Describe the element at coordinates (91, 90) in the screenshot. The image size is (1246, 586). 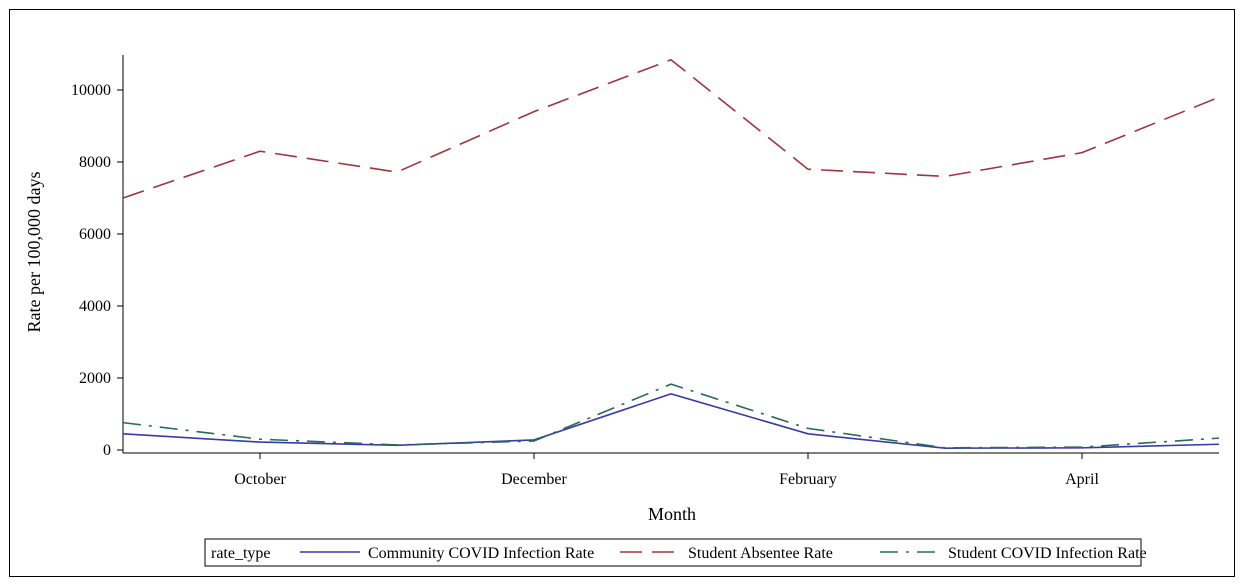
I see `y-tick-label: 10000` at that location.